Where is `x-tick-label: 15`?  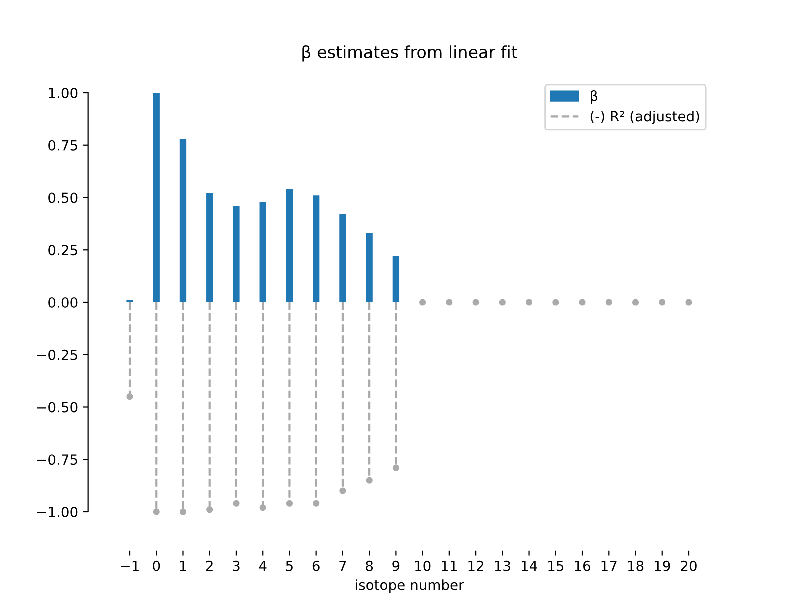
x-tick-label: 15 is located at coordinates (556, 566).